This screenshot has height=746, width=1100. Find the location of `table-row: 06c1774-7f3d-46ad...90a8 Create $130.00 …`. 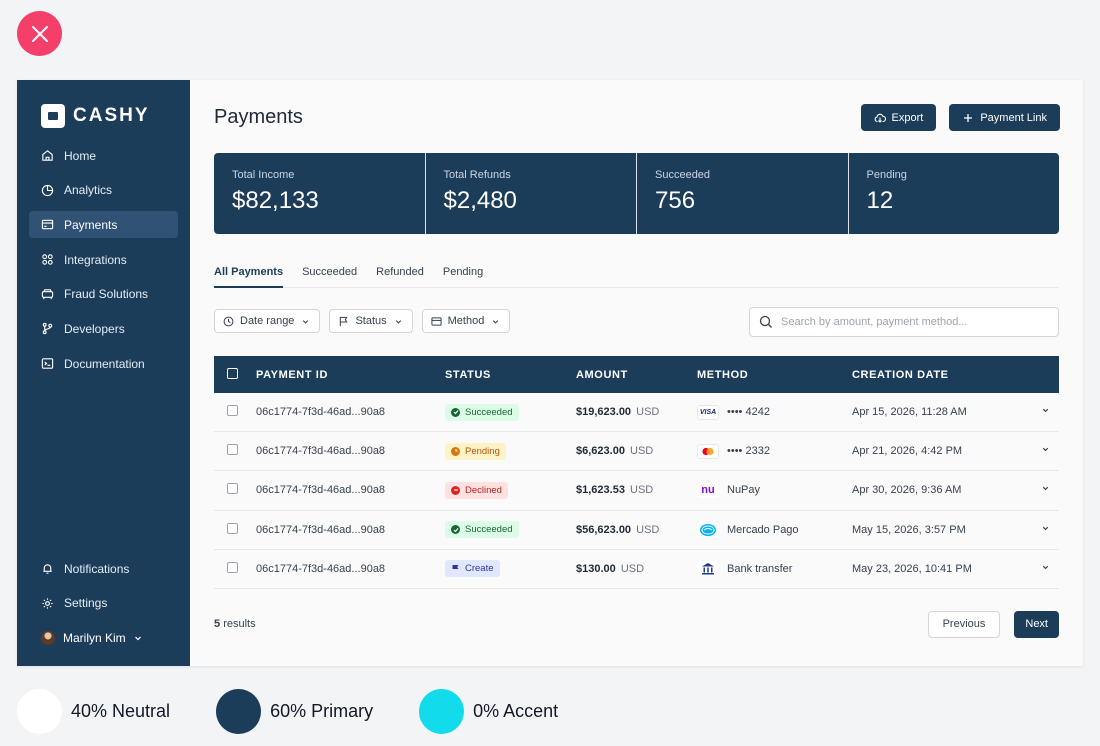

table-row: 06c1774-7f3d-46ad...90a8 Create $130.00 … is located at coordinates (636, 569).